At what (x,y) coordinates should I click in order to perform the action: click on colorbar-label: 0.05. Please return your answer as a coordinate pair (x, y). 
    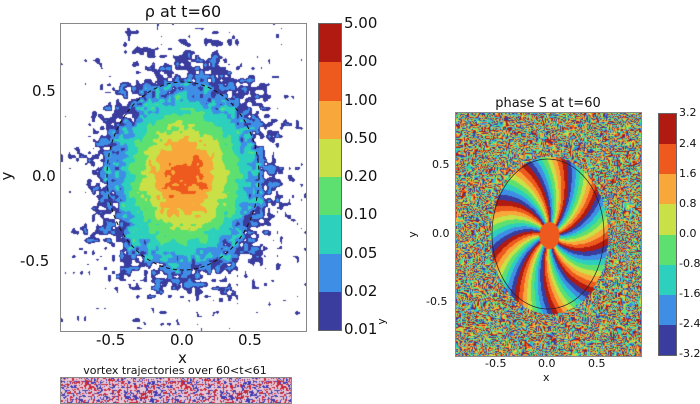
    Looking at the image, I should click on (361, 252).